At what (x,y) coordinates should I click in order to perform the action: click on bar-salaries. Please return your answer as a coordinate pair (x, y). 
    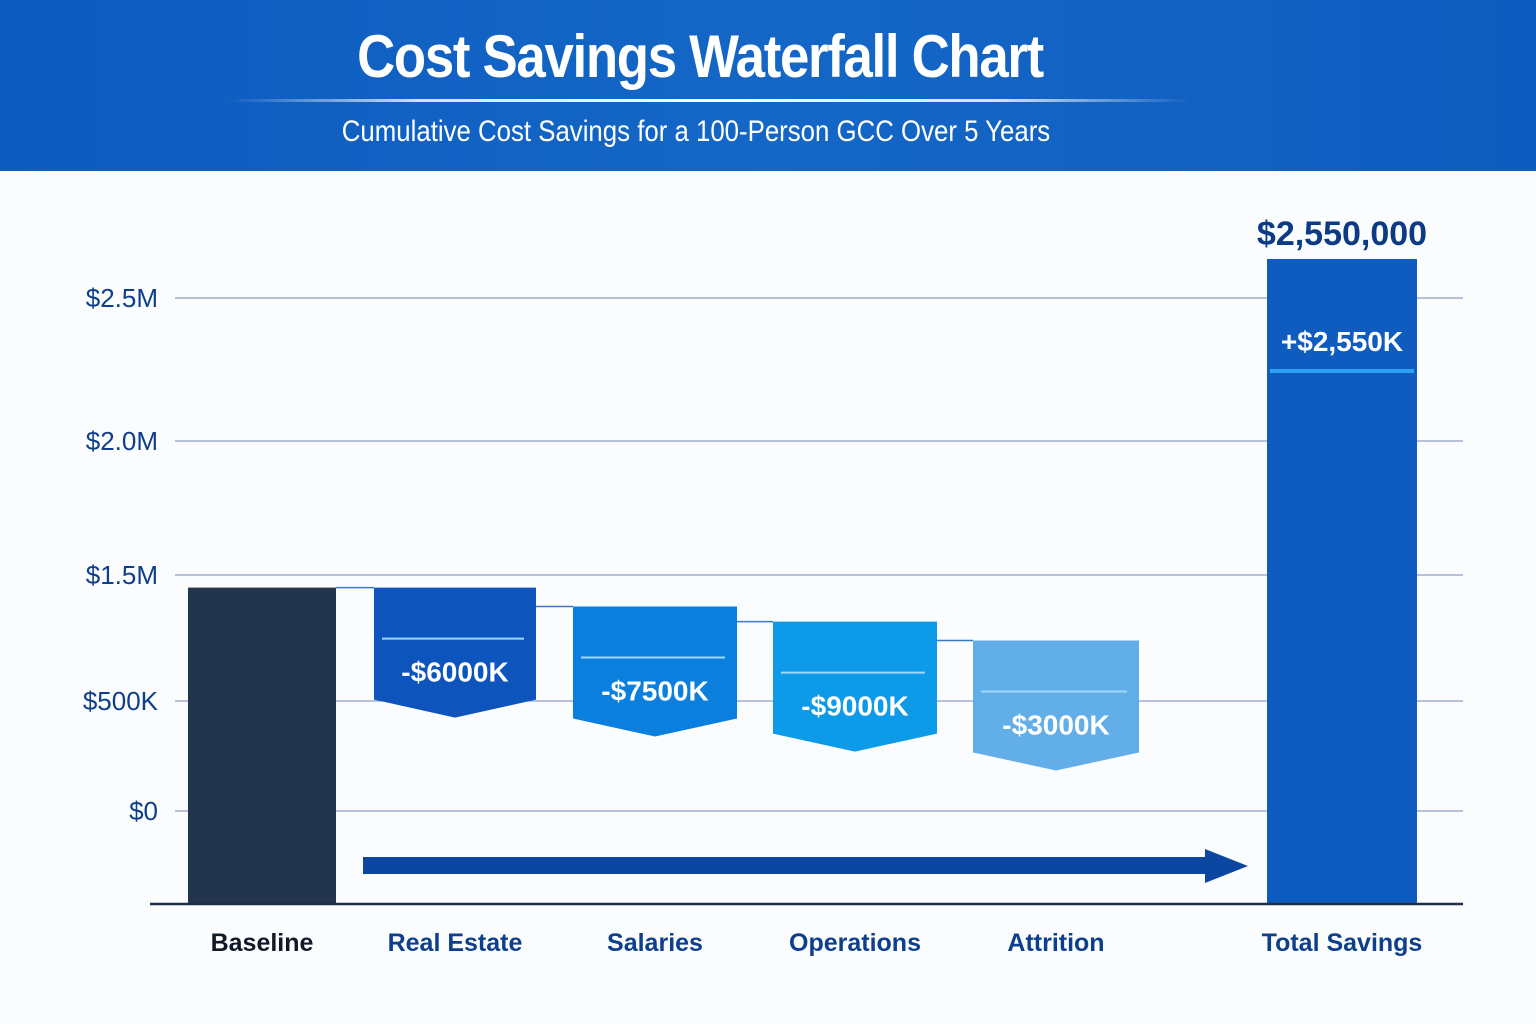
    Looking at the image, I should click on (655, 671).